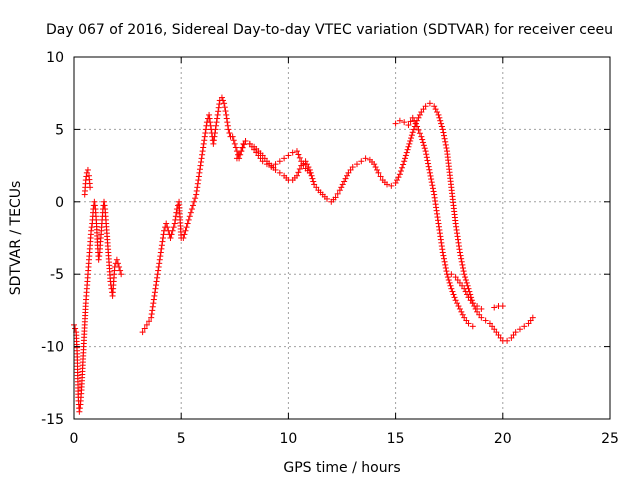 The image size is (640, 480). Describe the element at coordinates (55, 58) in the screenshot. I see `y-tick-label: 10` at that location.